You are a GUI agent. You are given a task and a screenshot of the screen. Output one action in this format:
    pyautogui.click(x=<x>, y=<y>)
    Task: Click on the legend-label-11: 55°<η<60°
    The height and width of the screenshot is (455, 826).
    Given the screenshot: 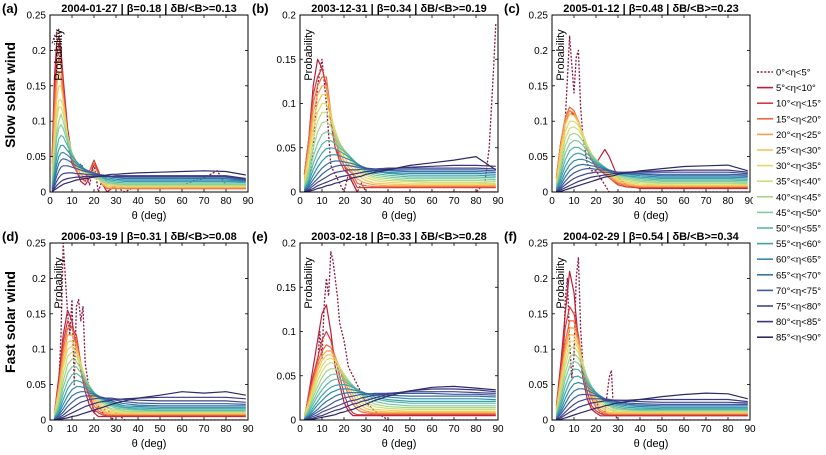 What is the action you would take?
    pyautogui.click(x=798, y=244)
    